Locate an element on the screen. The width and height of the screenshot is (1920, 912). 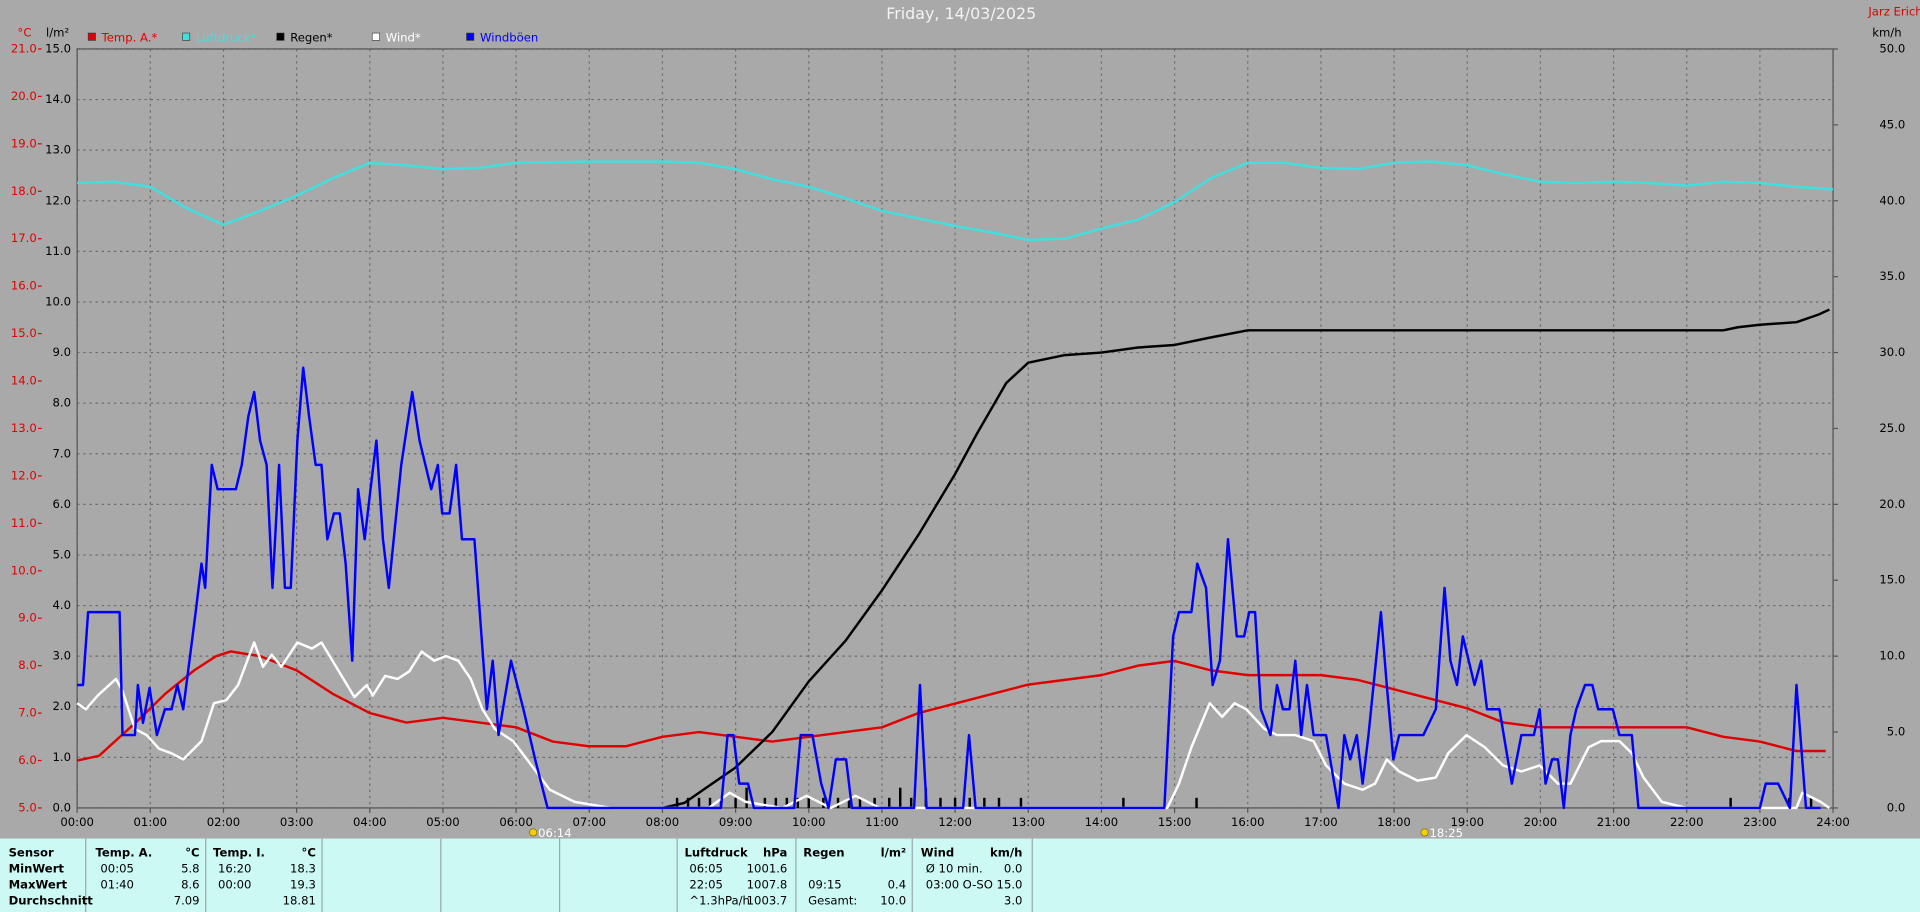
y3-tick-label: 0.0 is located at coordinates (62, 807).